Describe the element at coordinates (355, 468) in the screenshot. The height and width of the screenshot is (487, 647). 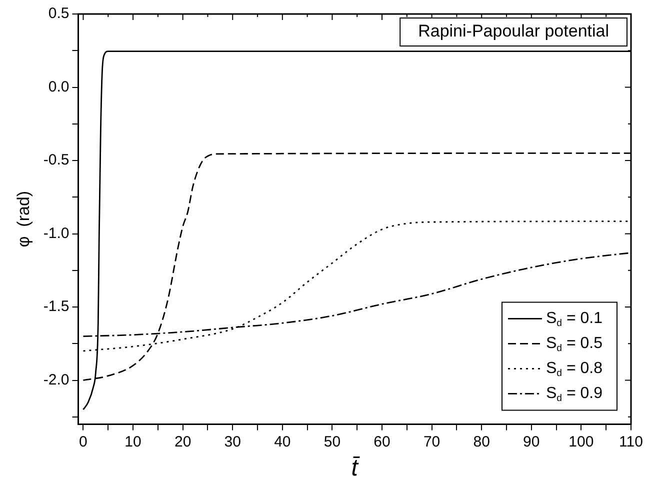
I see `x-axis-title: t̄` at that location.